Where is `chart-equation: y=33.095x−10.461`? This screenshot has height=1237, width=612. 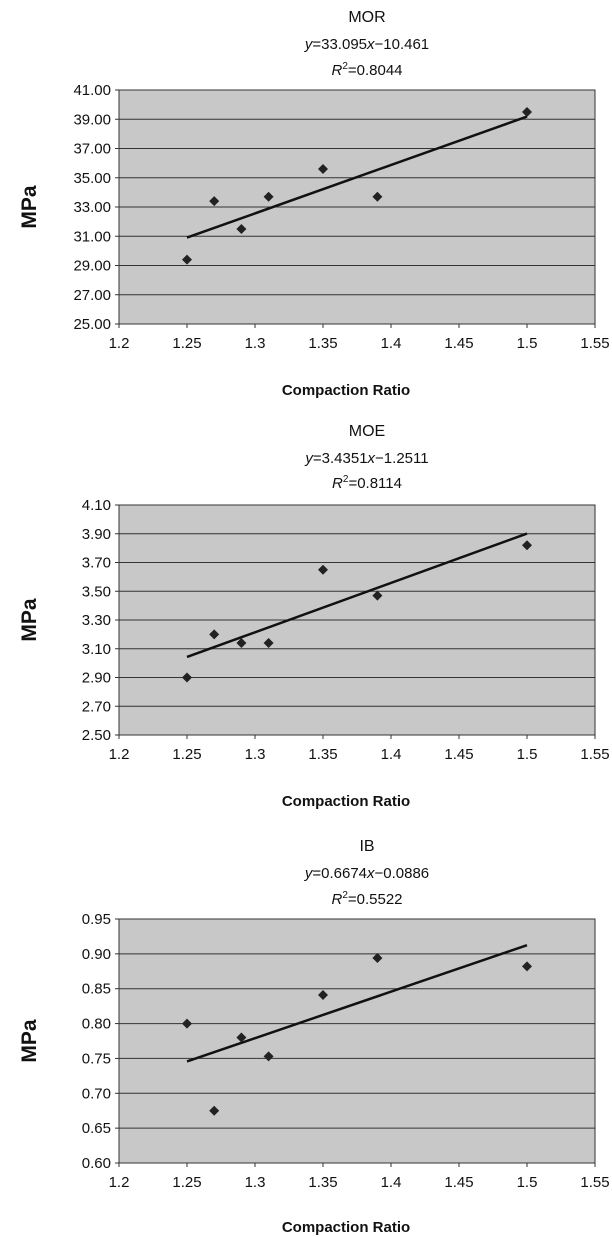 chart-equation: y=33.095x−10.461 is located at coordinates (366, 44).